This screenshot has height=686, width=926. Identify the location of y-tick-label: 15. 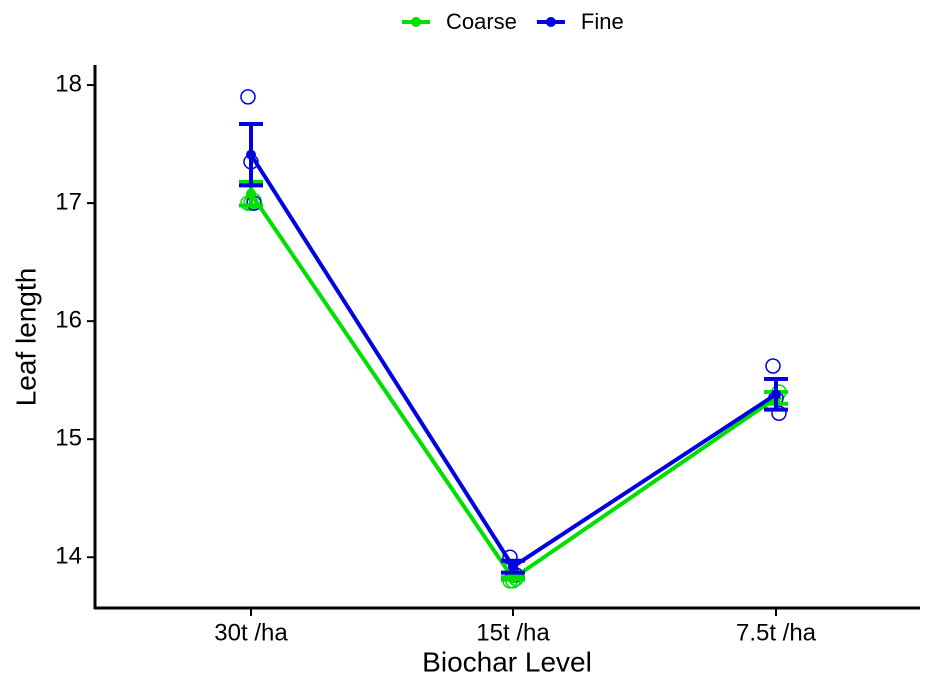
(68, 438).